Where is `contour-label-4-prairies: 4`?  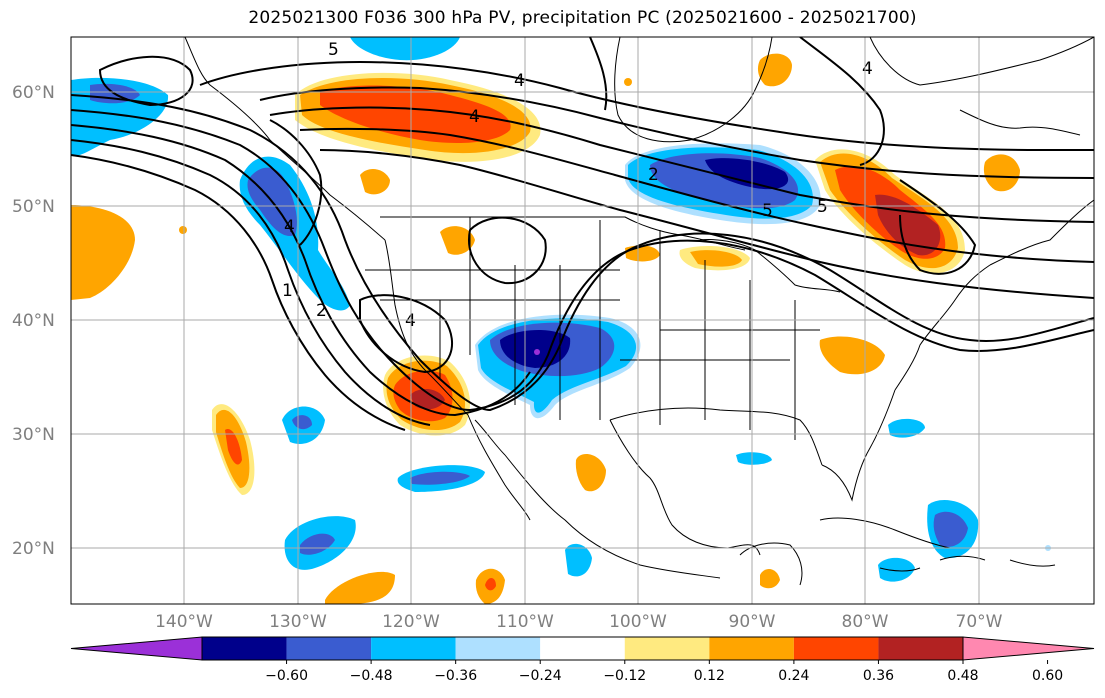 contour-label-4-prairies: 4 is located at coordinates (474, 117).